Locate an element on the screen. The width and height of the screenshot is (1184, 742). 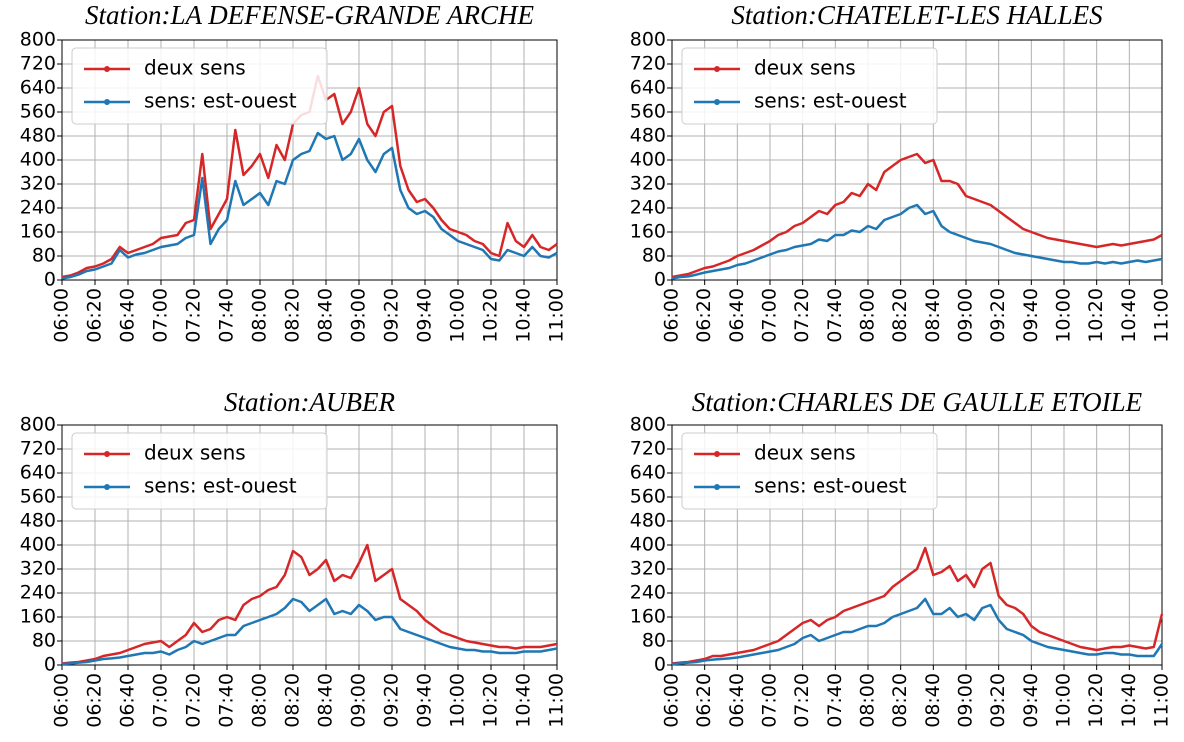
y-tick-label: 80 is located at coordinates (654, 641).